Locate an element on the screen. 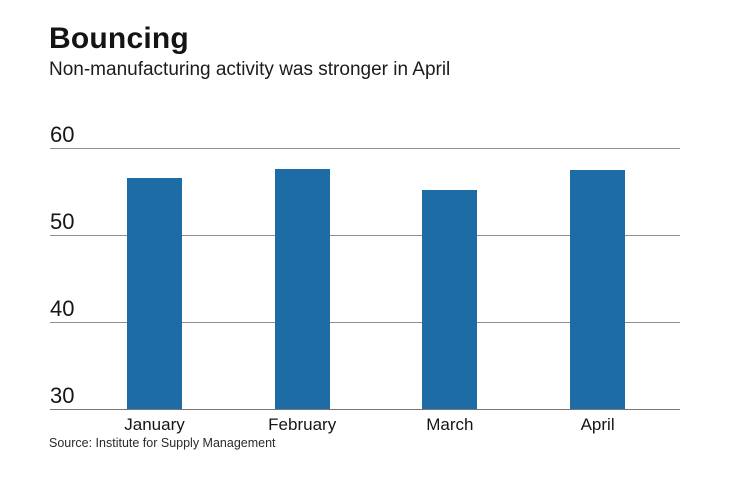 The image size is (740, 482). x-axis-label-january: January is located at coordinates (154, 424).